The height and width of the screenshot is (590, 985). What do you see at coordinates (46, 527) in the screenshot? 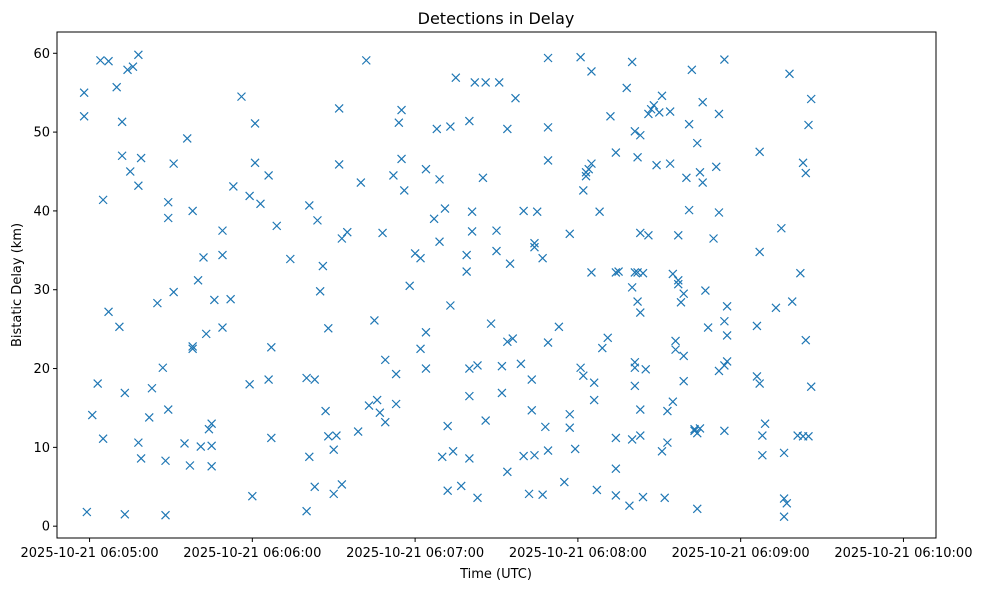
I see `y-tick-label: 0` at bounding box center [46, 527].